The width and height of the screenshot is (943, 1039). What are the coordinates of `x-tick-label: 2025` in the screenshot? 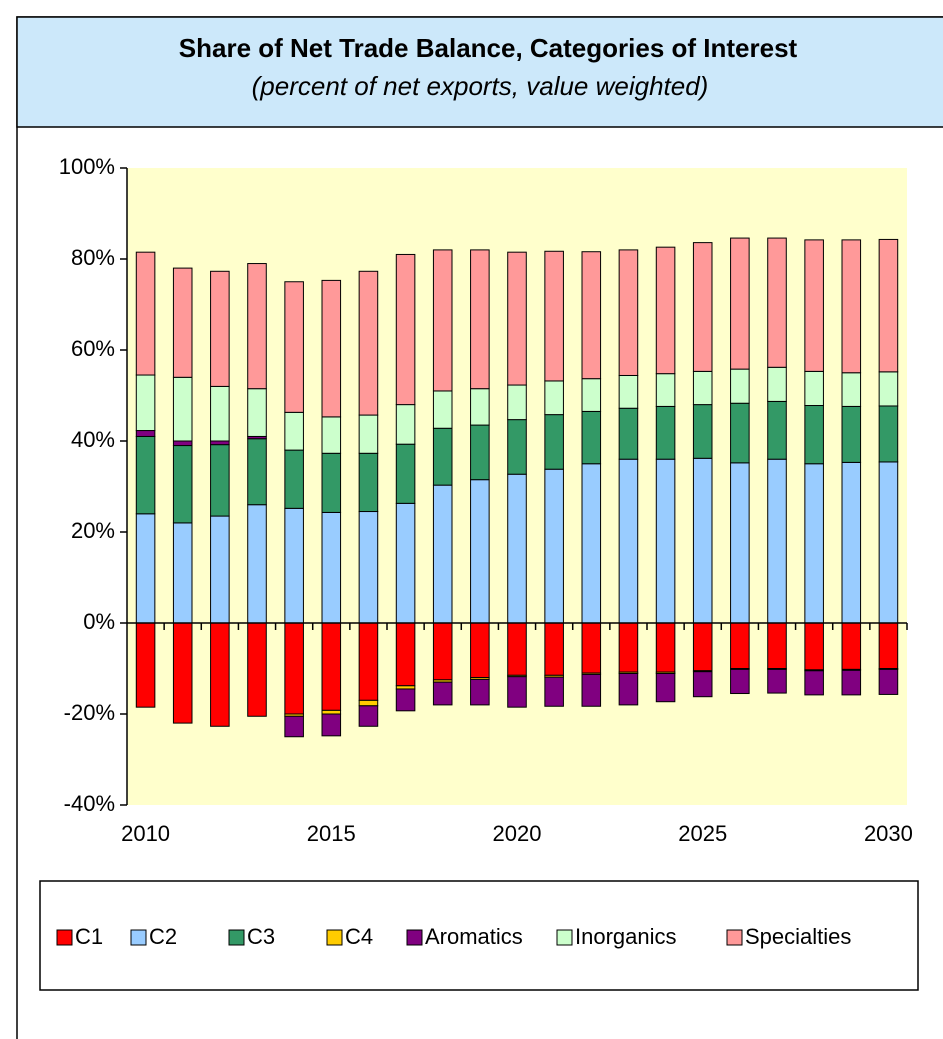 It's located at (702, 833).